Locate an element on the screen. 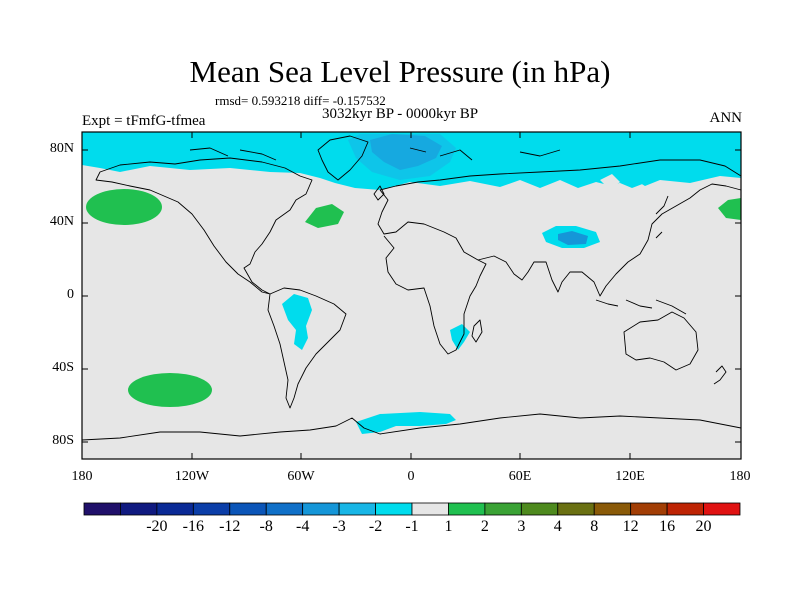  x-tick-label: 60E is located at coordinates (520, 476).